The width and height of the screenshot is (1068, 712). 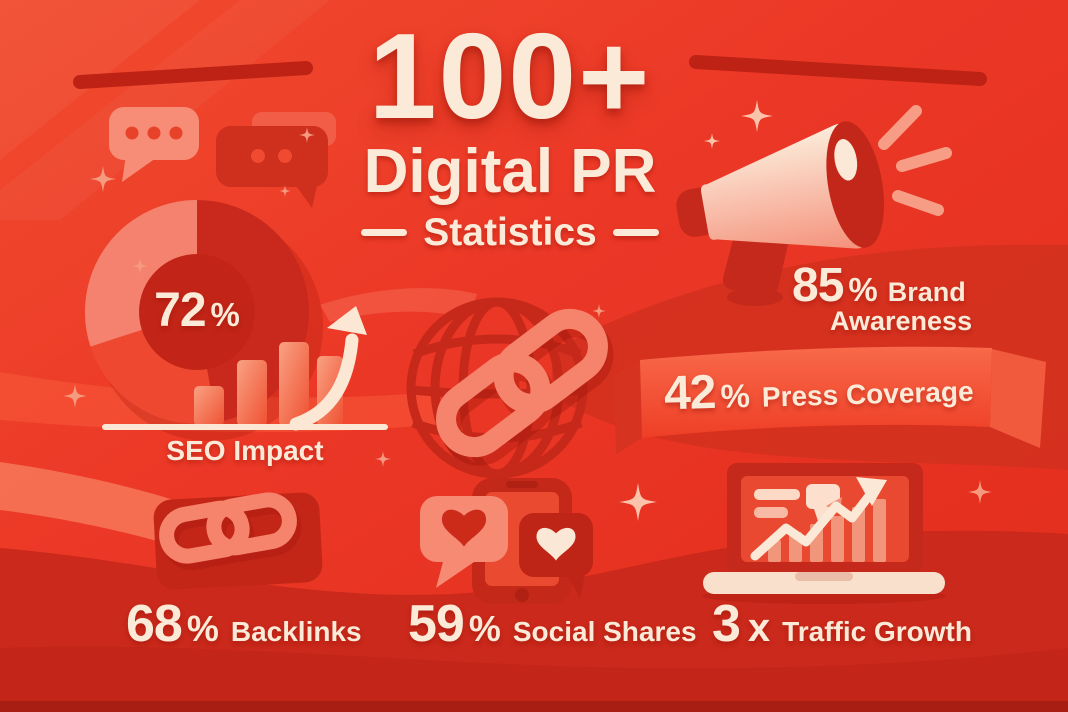 What do you see at coordinates (180, 310) in the screenshot?
I see `stat-seo-impact-number: 72` at bounding box center [180, 310].